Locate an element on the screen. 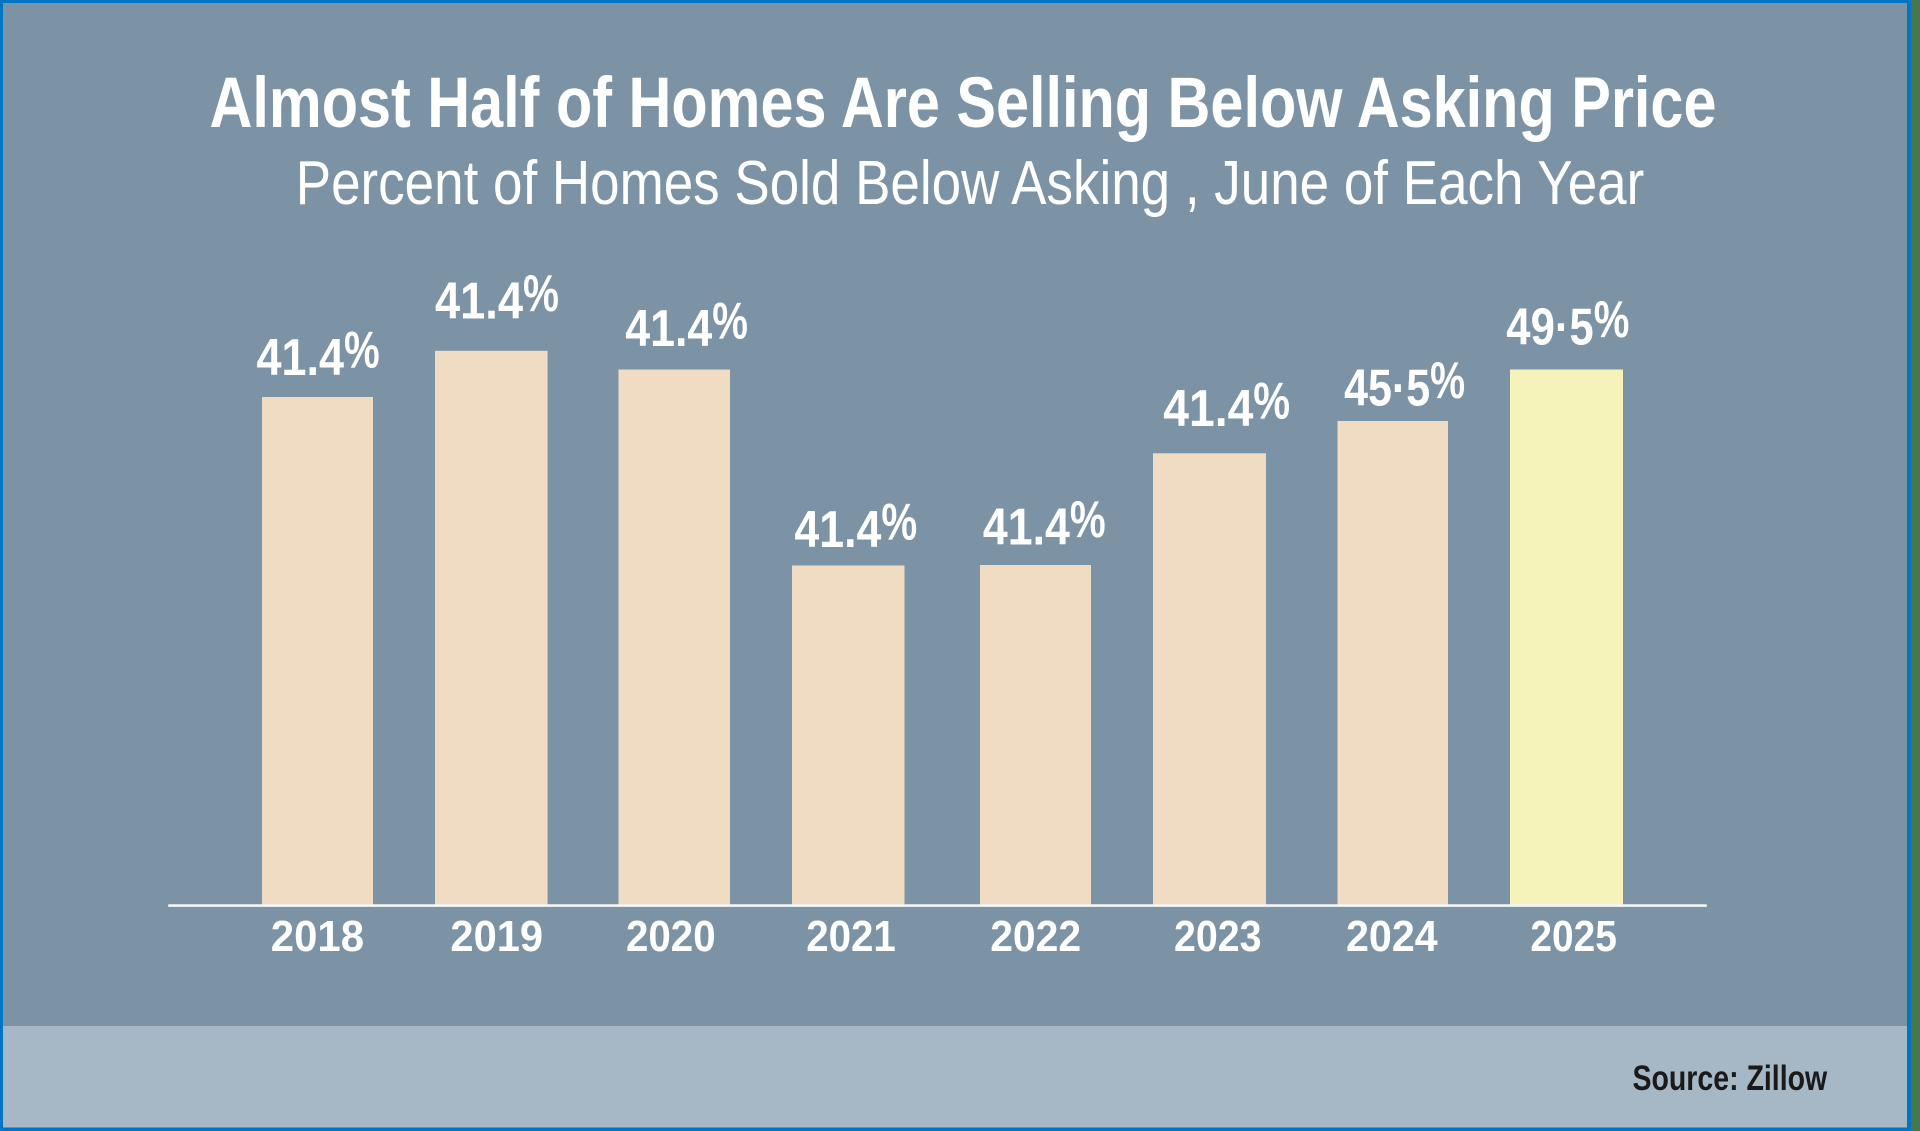 The image size is (1920, 1131). svg-text: 2019 is located at coordinates (496, 936).